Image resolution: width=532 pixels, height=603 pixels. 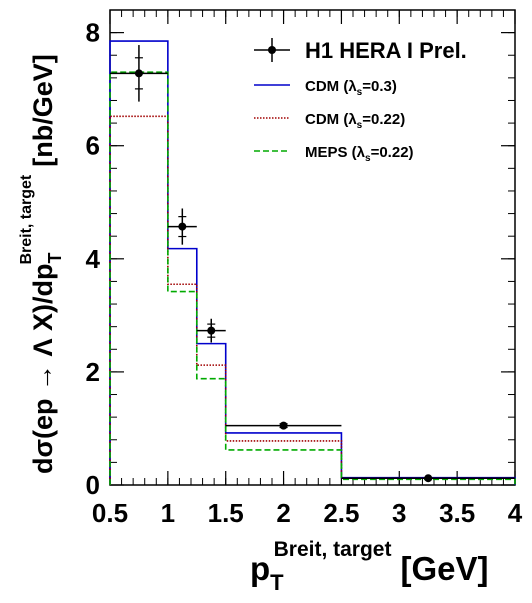 What do you see at coordinates (43, 110) in the screenshot?
I see `y-axis-title-unit: [nb/GeV]` at bounding box center [43, 110].